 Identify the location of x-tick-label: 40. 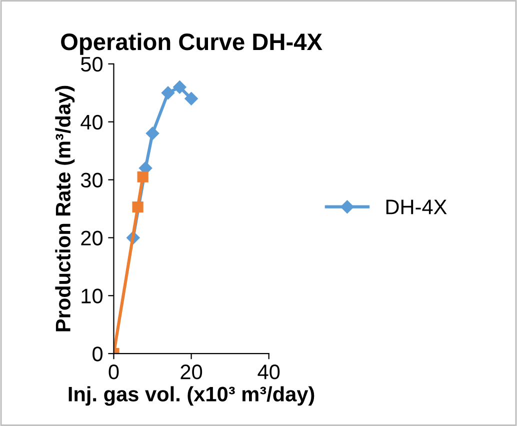
(269, 372).